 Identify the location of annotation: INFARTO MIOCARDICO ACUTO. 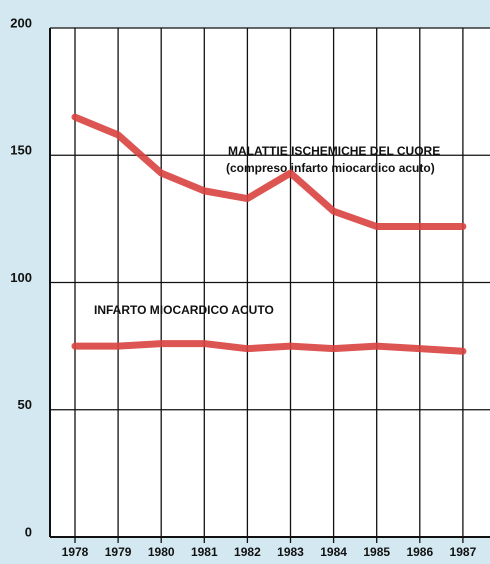
(184, 310).